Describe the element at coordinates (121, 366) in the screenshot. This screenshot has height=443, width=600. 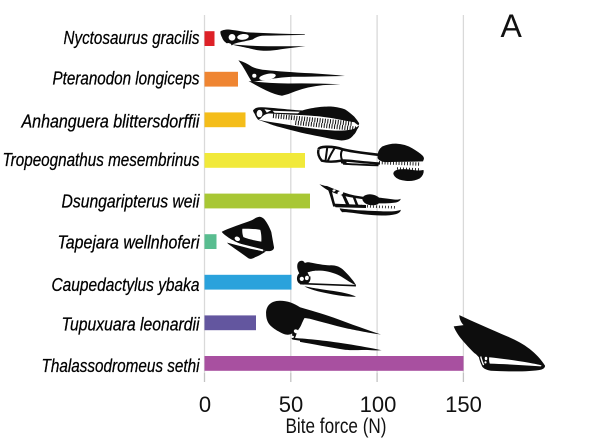
I see `svg-text: Thalassodromeus sethi` at that location.